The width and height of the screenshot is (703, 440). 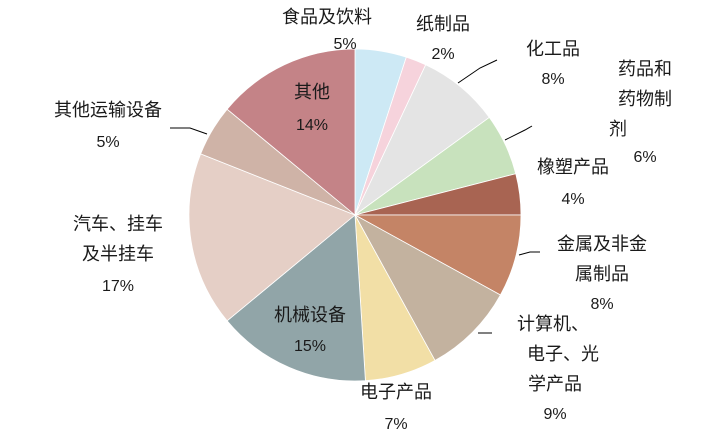 What do you see at coordinates (618, 129) in the screenshot?
I see `slice-label: 剂` at bounding box center [618, 129].